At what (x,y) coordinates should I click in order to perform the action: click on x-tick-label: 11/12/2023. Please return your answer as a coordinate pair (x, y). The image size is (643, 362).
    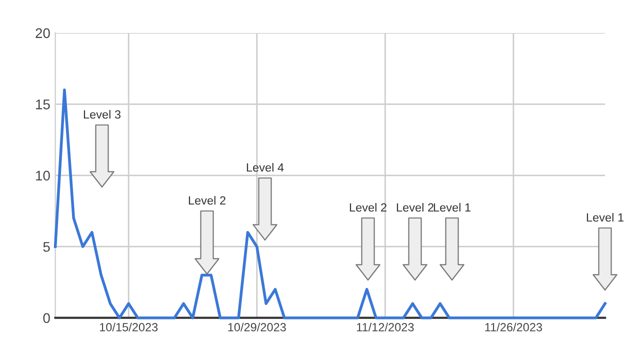
    Looking at the image, I should click on (385, 327).